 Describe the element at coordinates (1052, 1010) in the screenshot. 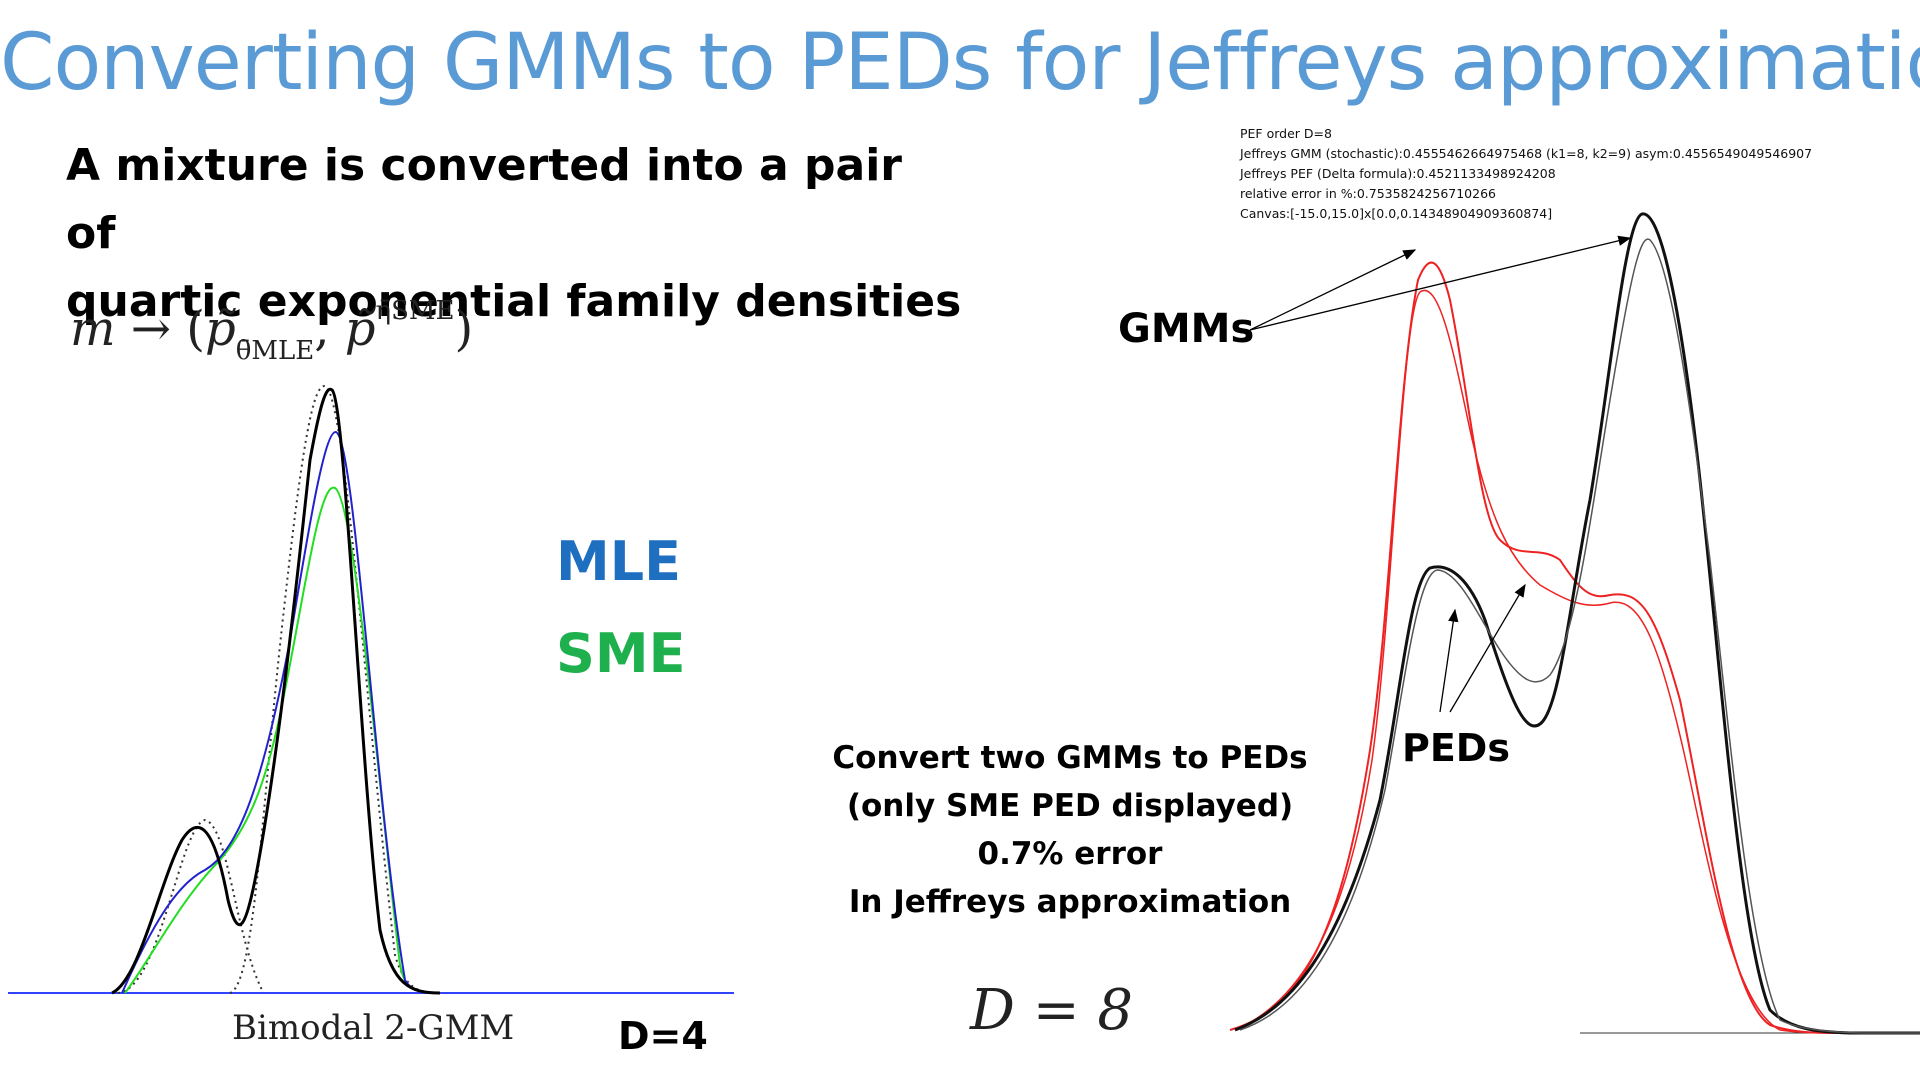

I see `degree-label-right: D = 8` at that location.